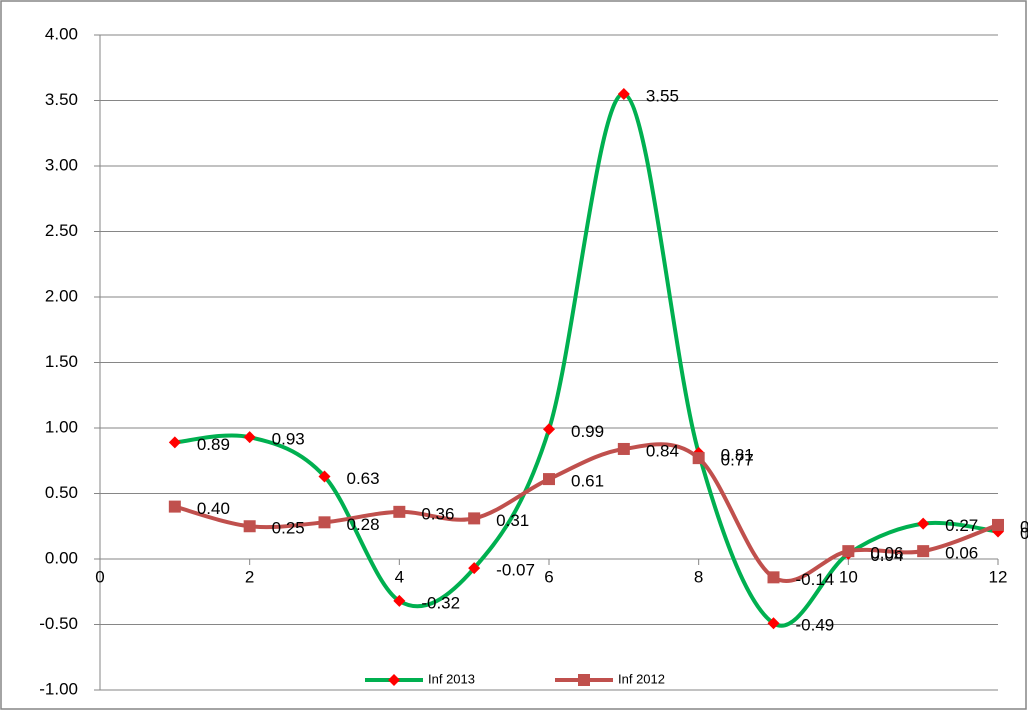 The width and height of the screenshot is (1028, 711). Describe the element at coordinates (58, 688) in the screenshot. I see `y-tick-label: -1.00` at that location.